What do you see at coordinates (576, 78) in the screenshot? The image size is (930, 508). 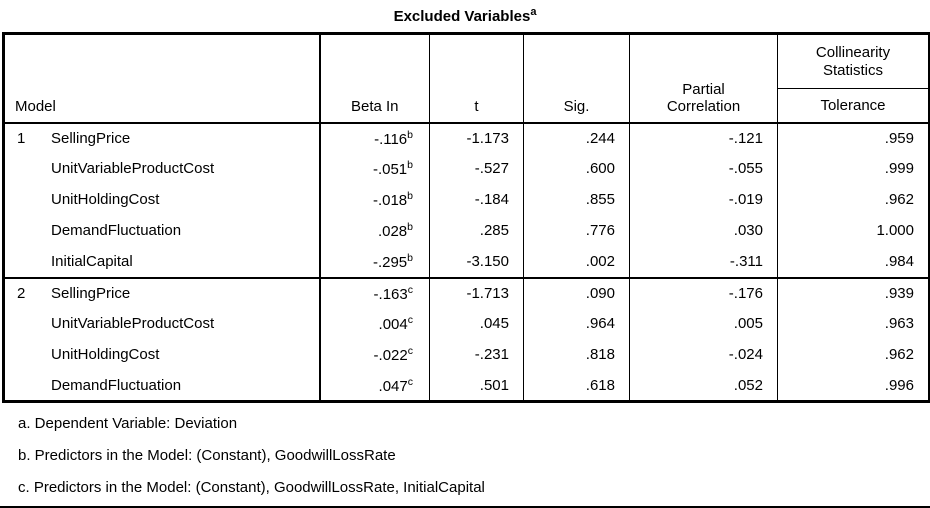 I see `header-sig: Sig.` at bounding box center [576, 78].